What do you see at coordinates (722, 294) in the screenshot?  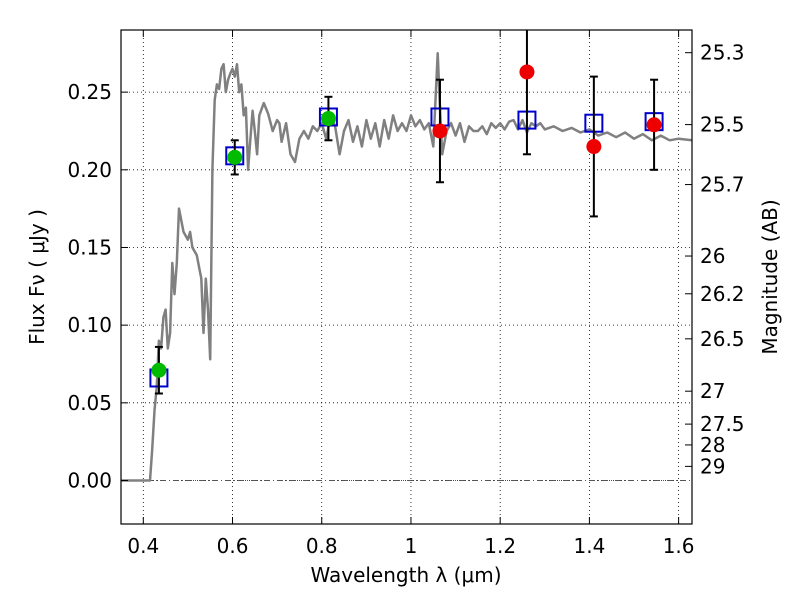 I see `mag-tick-label: 26.2` at bounding box center [722, 294].